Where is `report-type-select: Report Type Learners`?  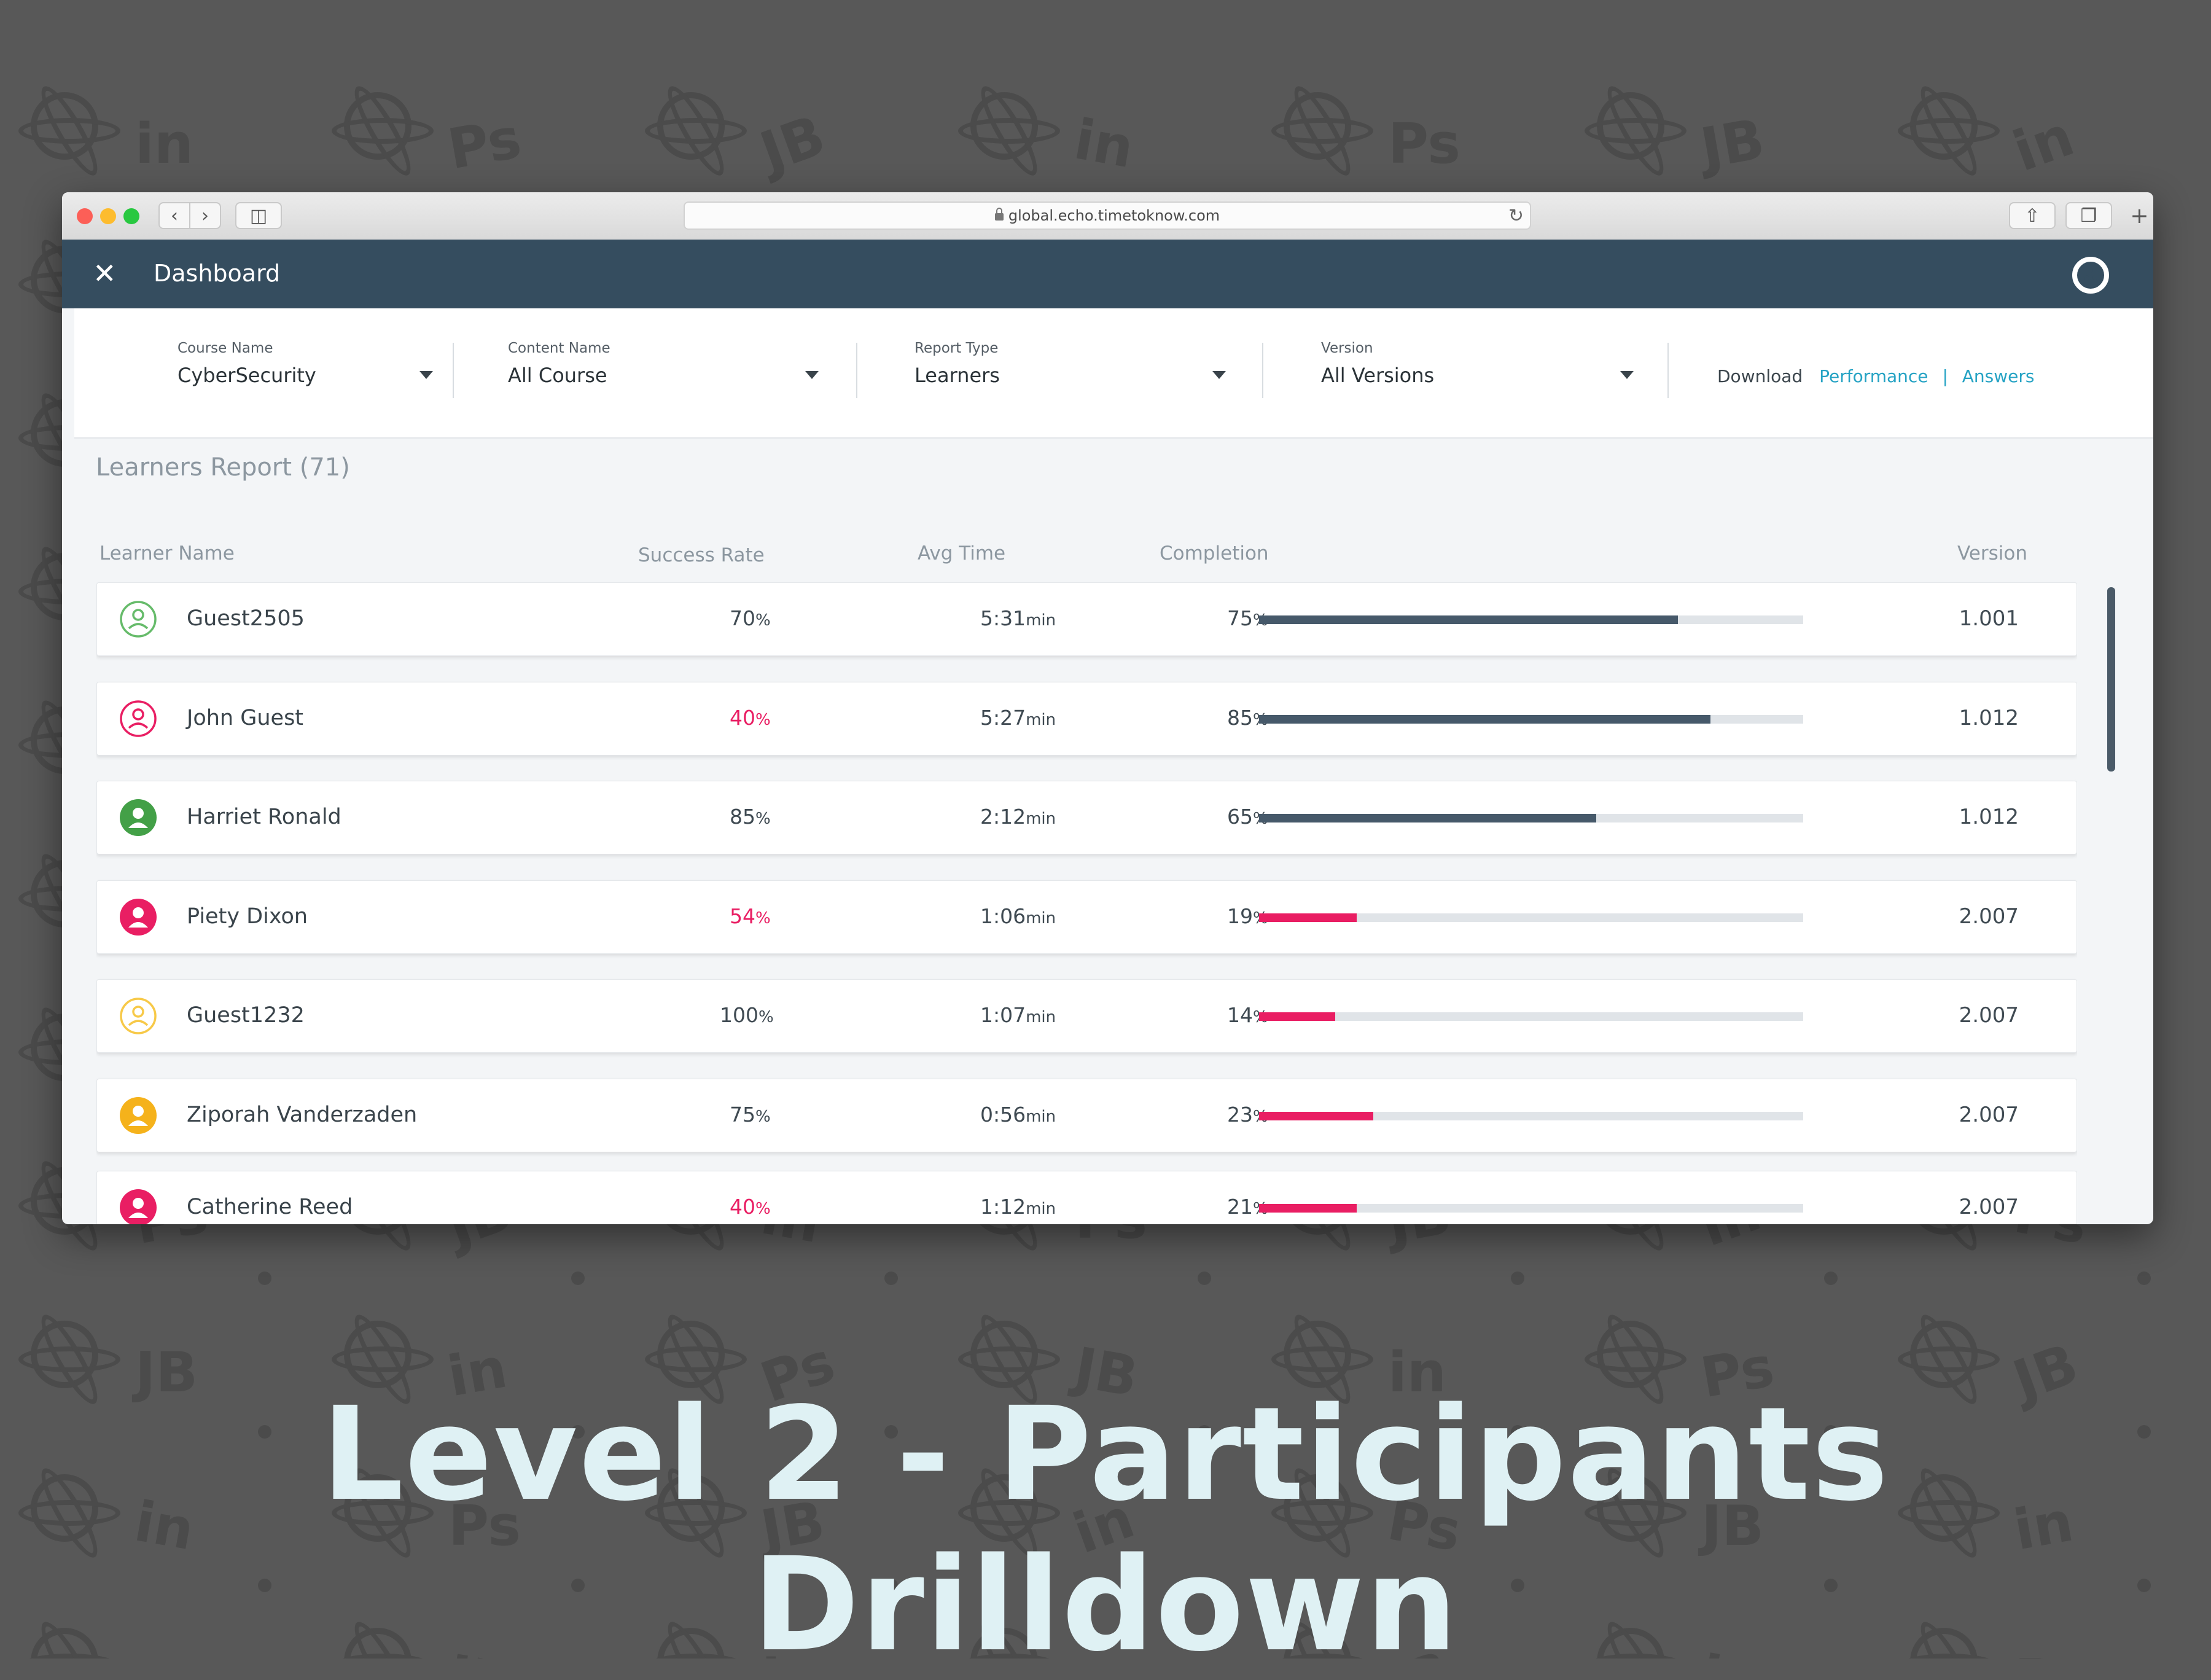 report-type-select: Report Type Learners is located at coordinates (1086, 374).